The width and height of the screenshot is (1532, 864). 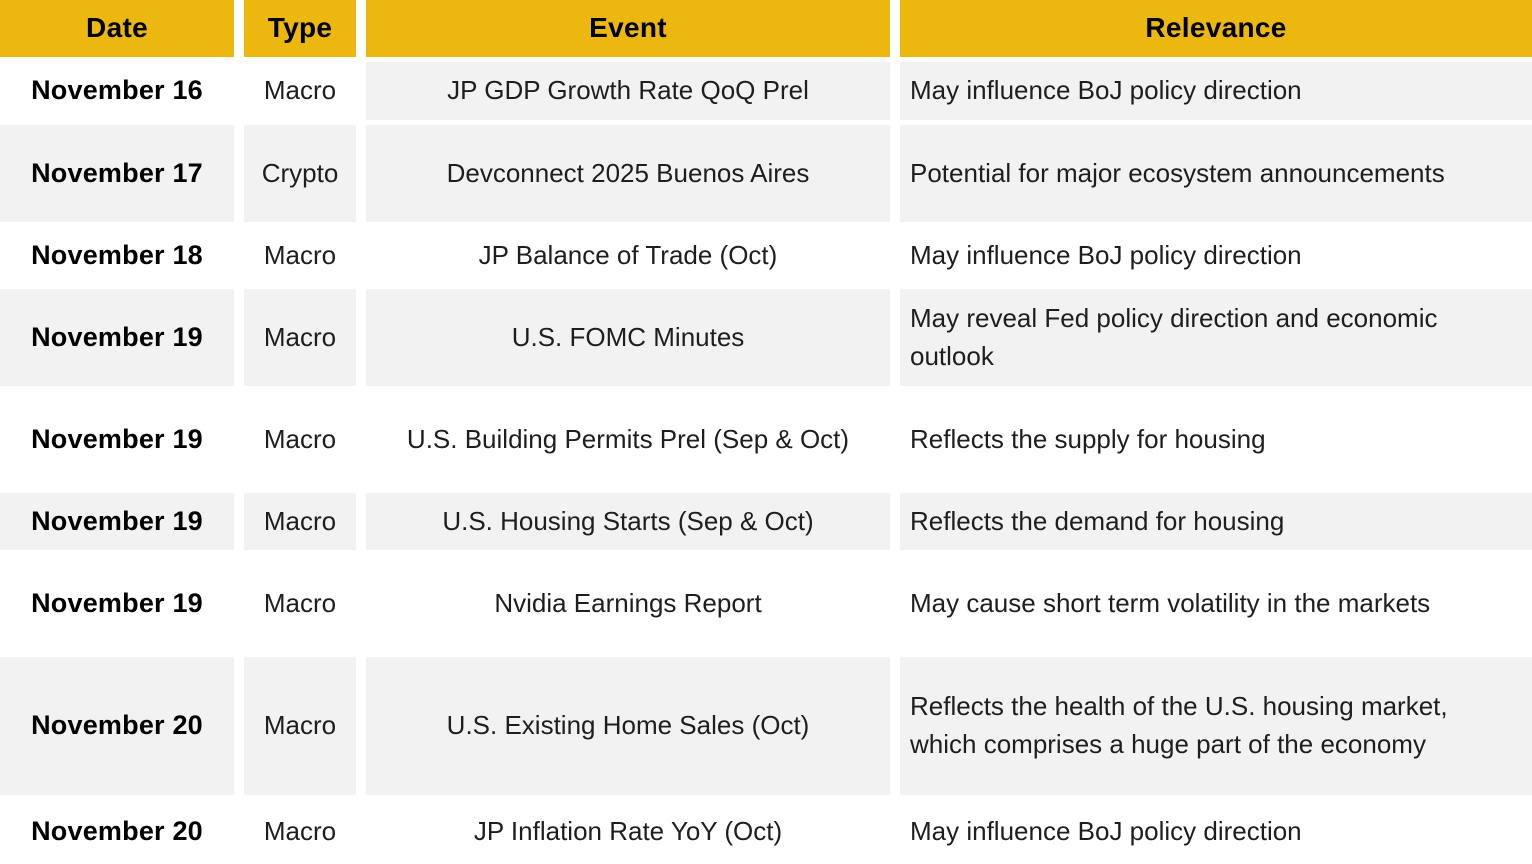 I want to click on cell-event: U.S. Building Permits Prel (Sep & Oct), so click(x=628, y=439).